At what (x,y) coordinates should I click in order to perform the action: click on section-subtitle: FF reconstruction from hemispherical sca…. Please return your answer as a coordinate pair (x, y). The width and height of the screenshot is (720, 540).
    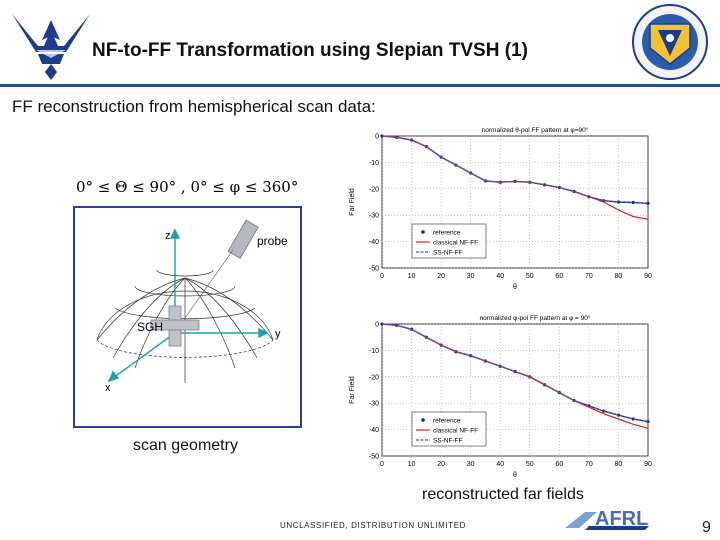
    Looking at the image, I should click on (194, 106).